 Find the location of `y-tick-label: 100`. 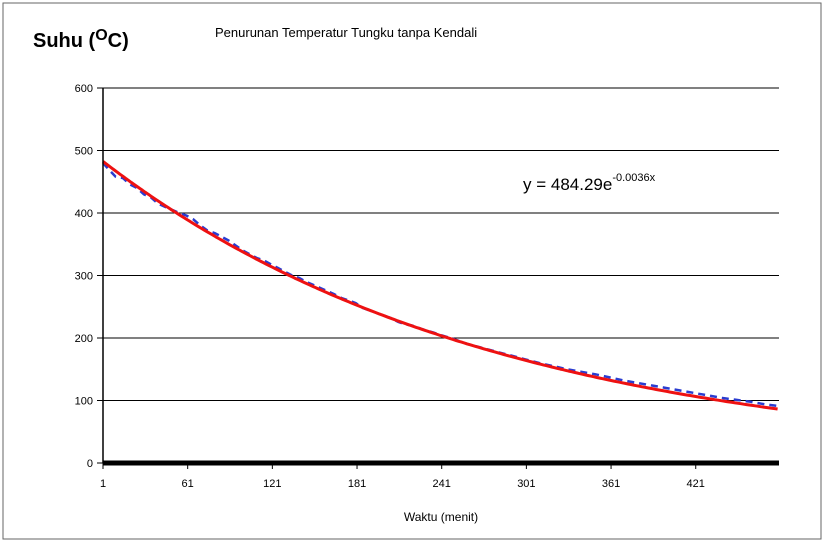

y-tick-label: 100 is located at coordinates (84, 402).